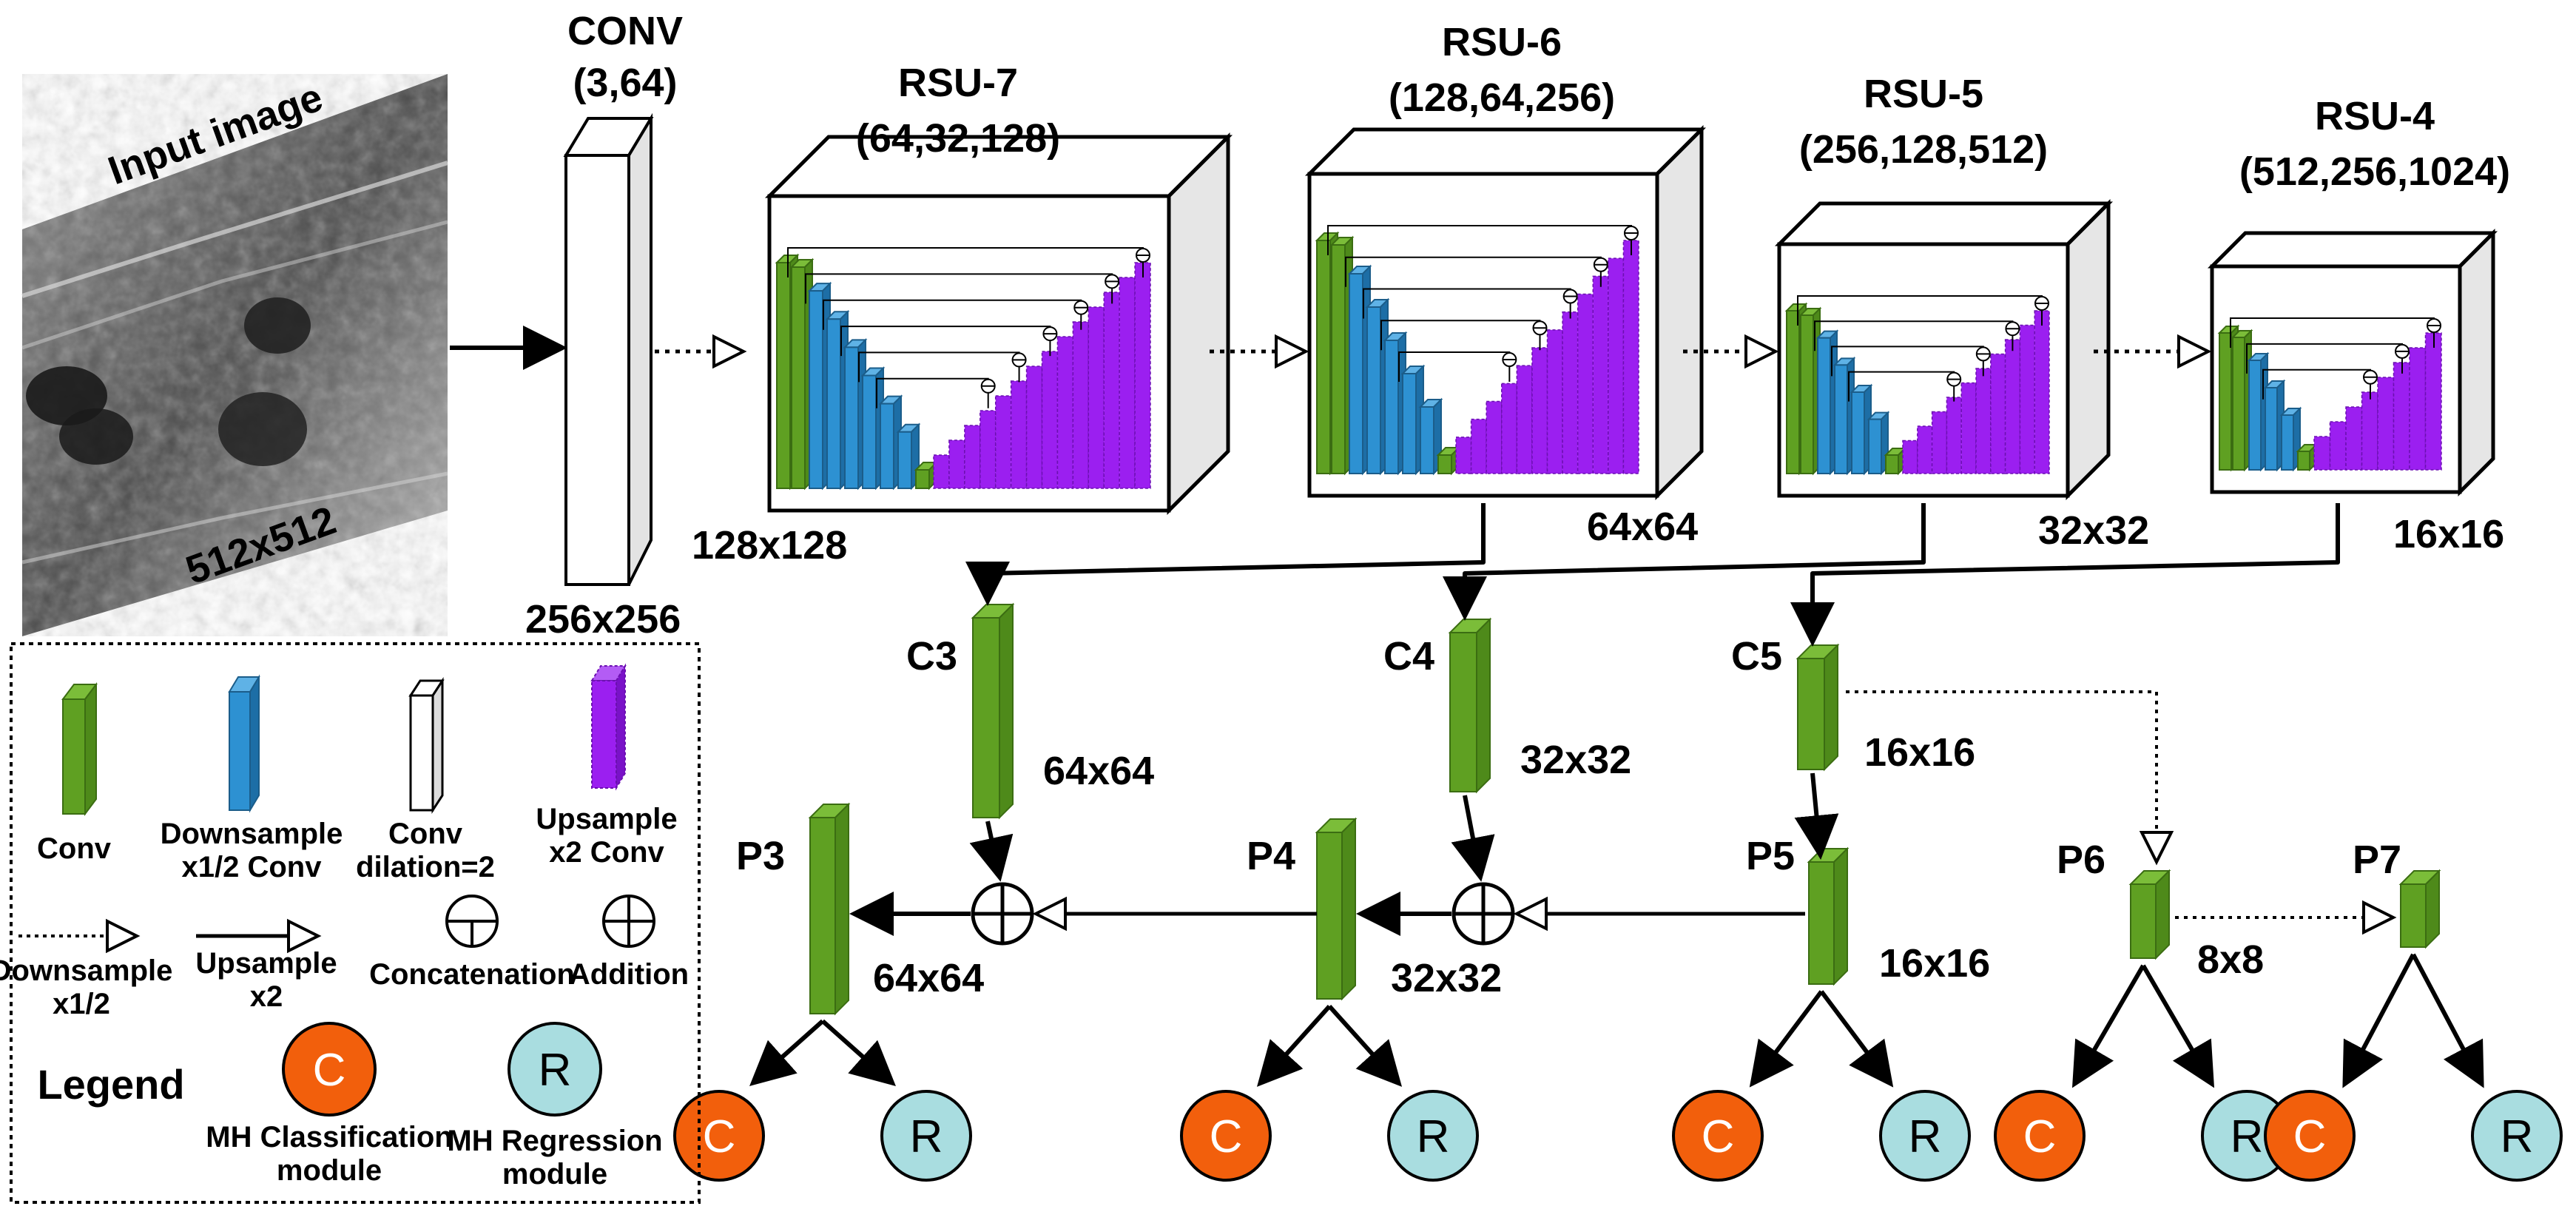 The image size is (2576, 1209). What do you see at coordinates (266, 996) in the screenshot?
I see `legend-upsample-label-2: x2` at bounding box center [266, 996].